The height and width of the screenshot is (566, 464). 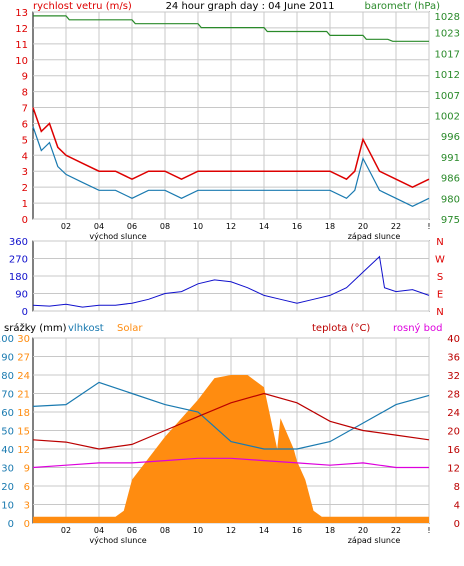 What do you see at coordinates (363, 530) in the screenshot?
I see `temp-time-tick-label: 20` at bounding box center [363, 530].